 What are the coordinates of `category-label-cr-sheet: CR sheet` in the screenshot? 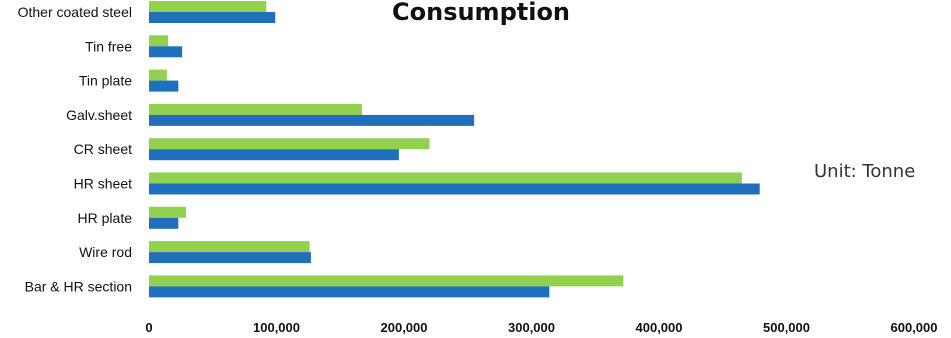 It's located at (103, 149).